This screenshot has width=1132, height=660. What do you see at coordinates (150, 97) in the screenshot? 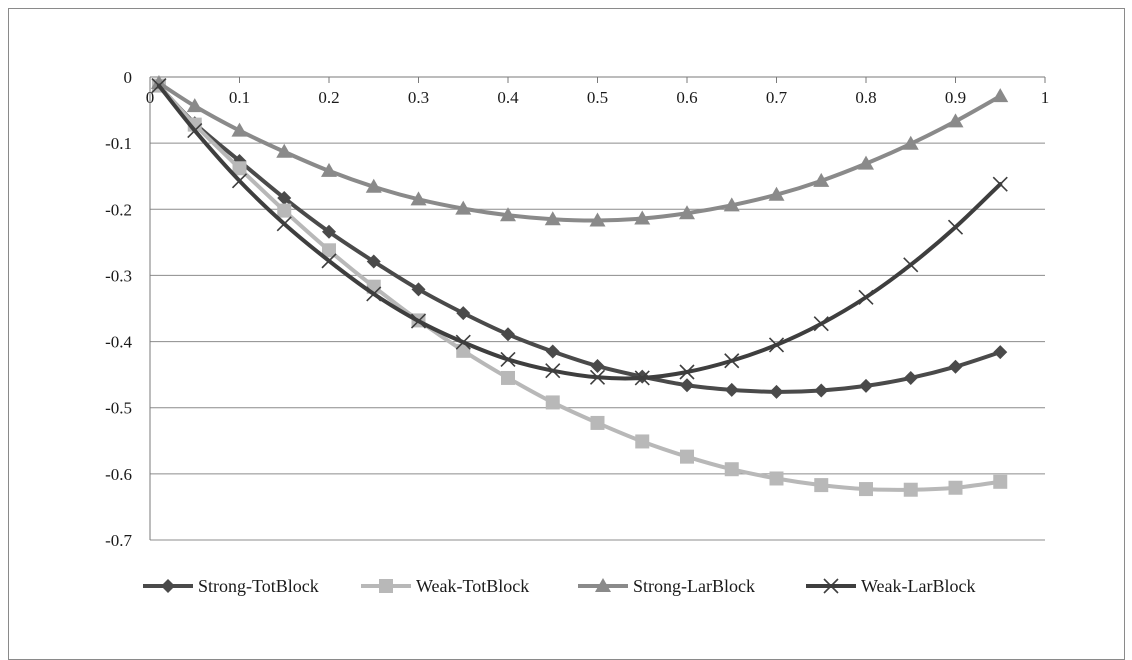
I see `x-tick-label: 0` at bounding box center [150, 97].